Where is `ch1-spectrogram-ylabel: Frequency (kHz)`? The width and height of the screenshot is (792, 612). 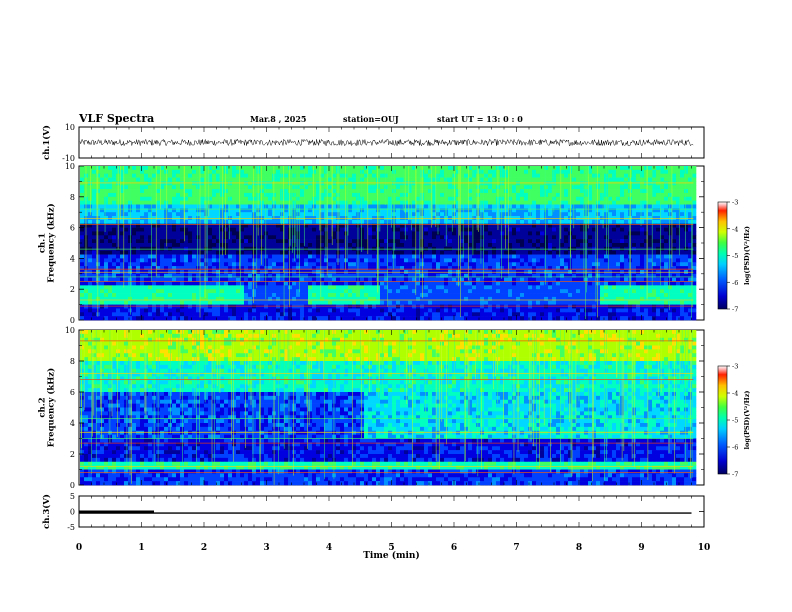
ch1-spectrogram-ylabel: Frequency (kHz) is located at coordinates (51, 242).